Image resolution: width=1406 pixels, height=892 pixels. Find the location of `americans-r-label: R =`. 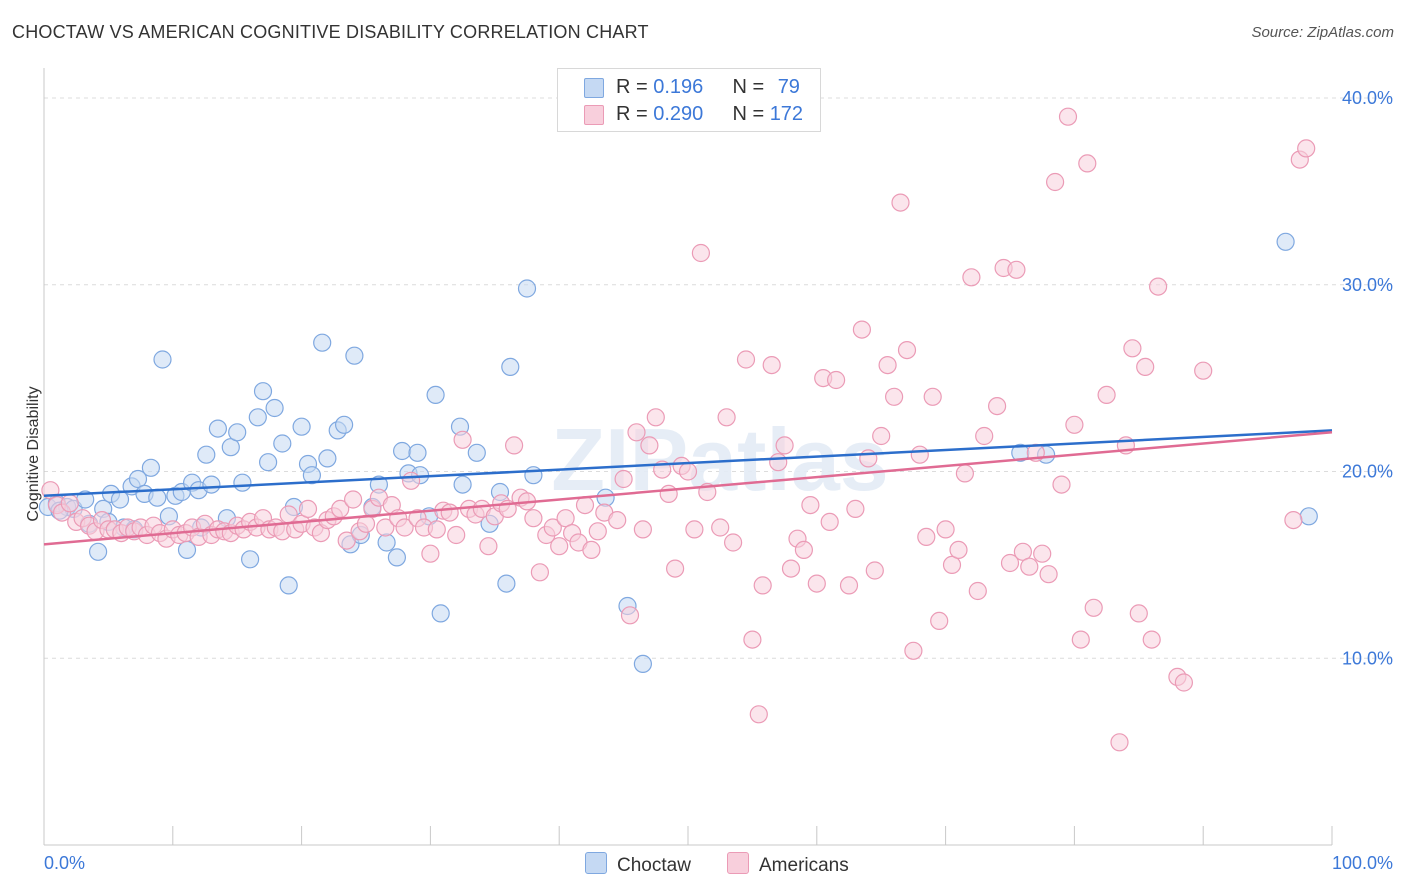

americans-r-label: R = is located at coordinates (635, 114).